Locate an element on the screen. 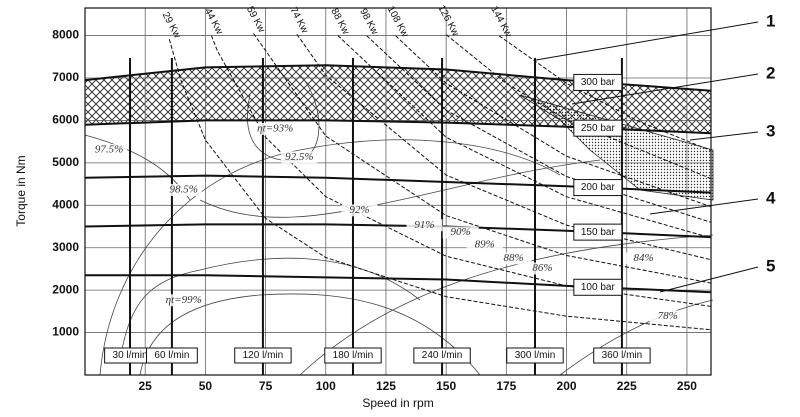 The height and width of the screenshot is (417, 800). efficiency-label: 90% is located at coordinates (461, 232).